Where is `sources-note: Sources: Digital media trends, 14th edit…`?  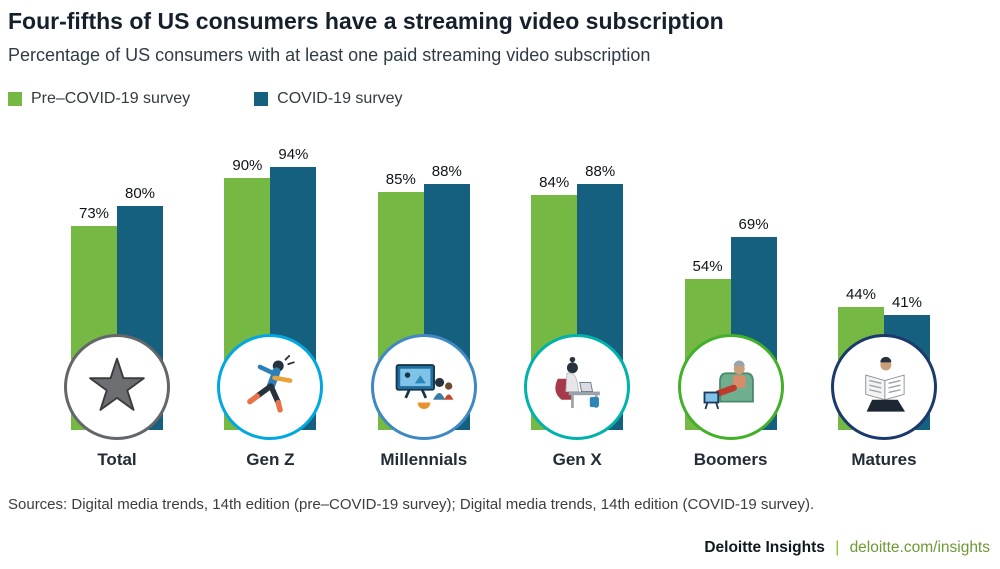 sources-note: Sources: Digital media trends, 14th edit… is located at coordinates (411, 505).